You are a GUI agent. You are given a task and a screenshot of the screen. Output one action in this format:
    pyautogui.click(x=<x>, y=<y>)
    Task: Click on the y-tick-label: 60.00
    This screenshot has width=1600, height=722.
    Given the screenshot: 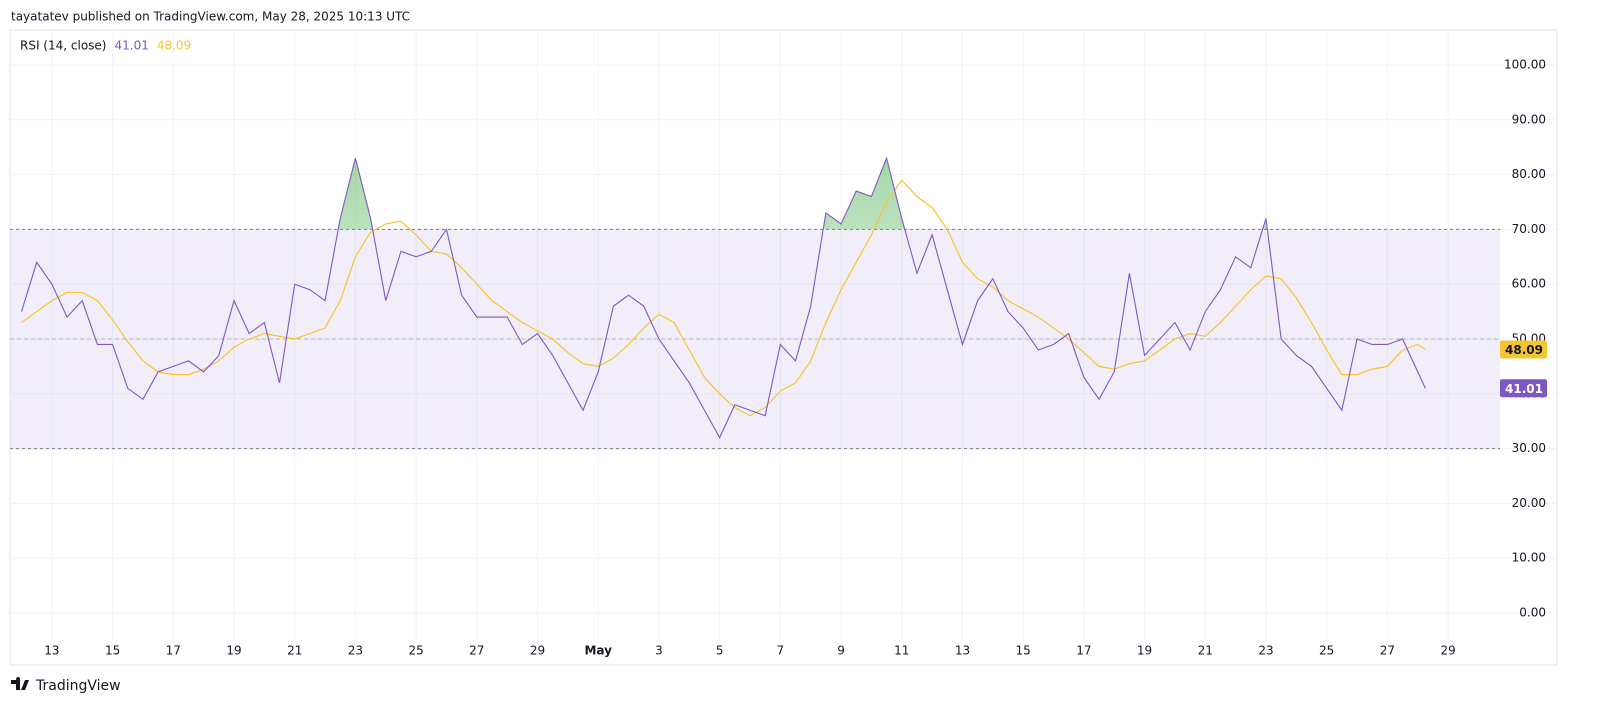 What is the action you would take?
    pyautogui.click(x=1529, y=284)
    